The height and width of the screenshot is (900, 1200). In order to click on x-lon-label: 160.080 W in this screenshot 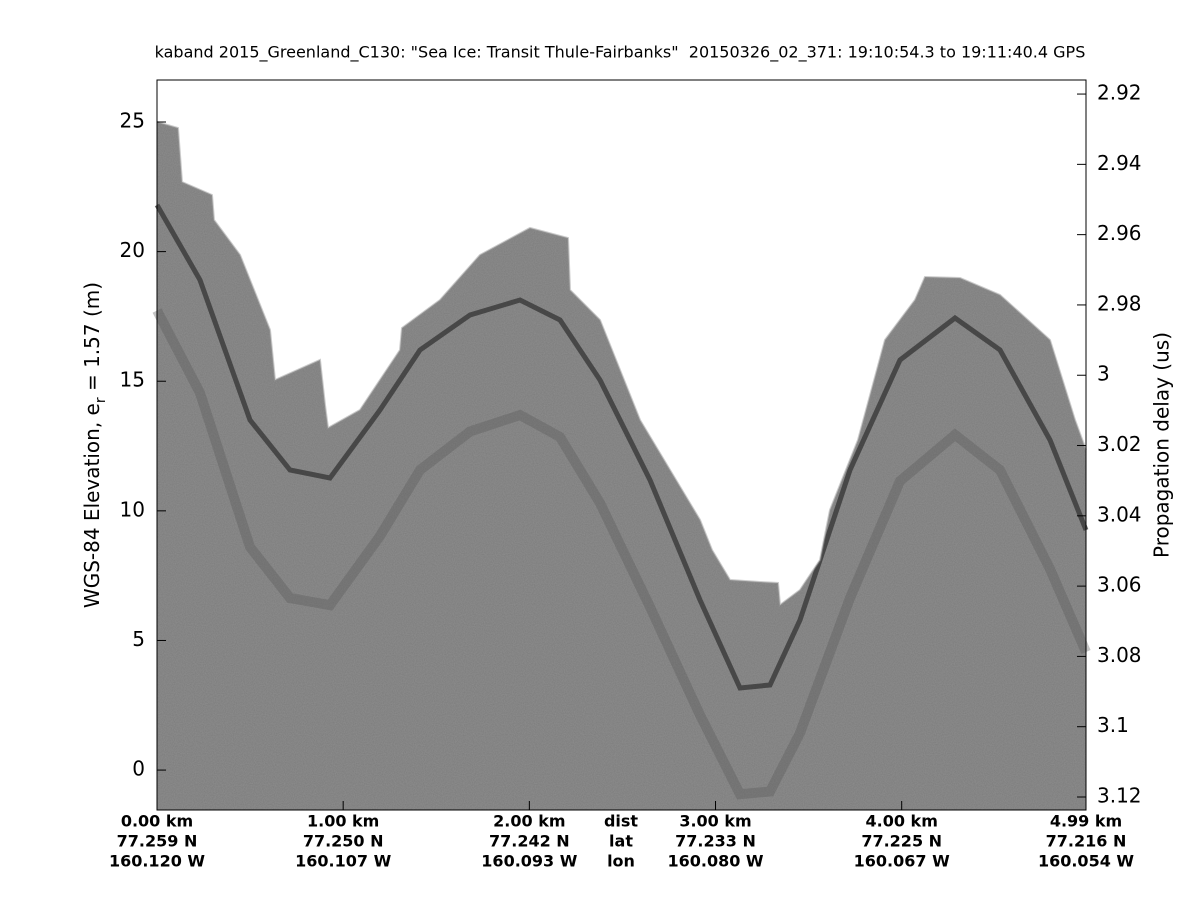, I will do `click(715, 861)`.